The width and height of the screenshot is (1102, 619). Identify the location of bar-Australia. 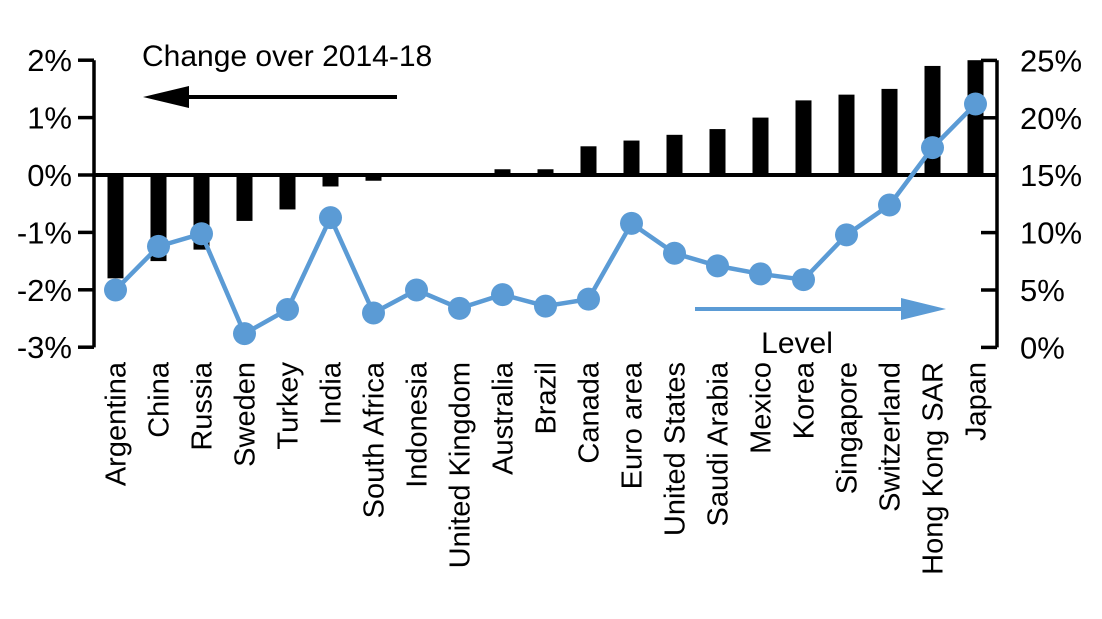
(502, 172).